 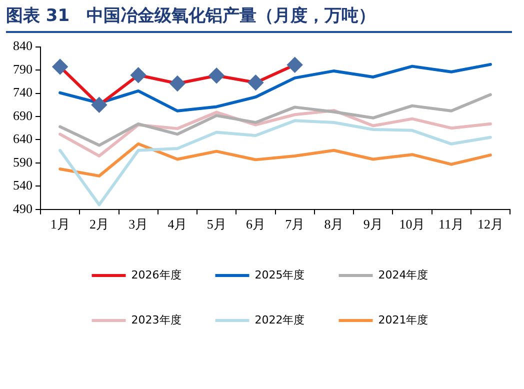 What do you see at coordinates (22, 162) in the screenshot?
I see `y-tick-label: 590` at bounding box center [22, 162].